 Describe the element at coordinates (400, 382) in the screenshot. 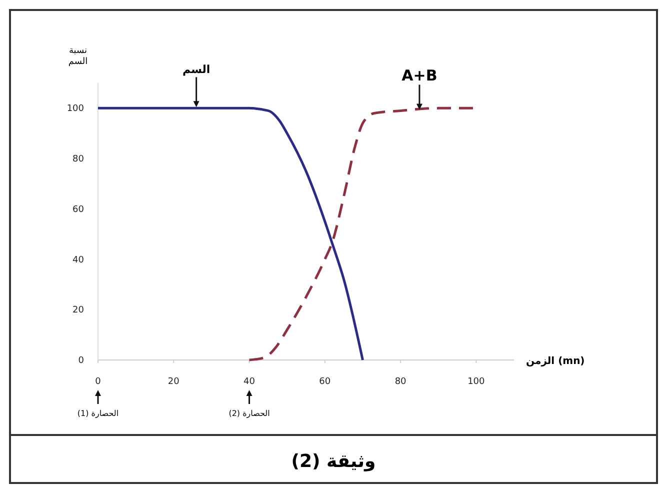

I see `x-tick-label: 80` at that location.